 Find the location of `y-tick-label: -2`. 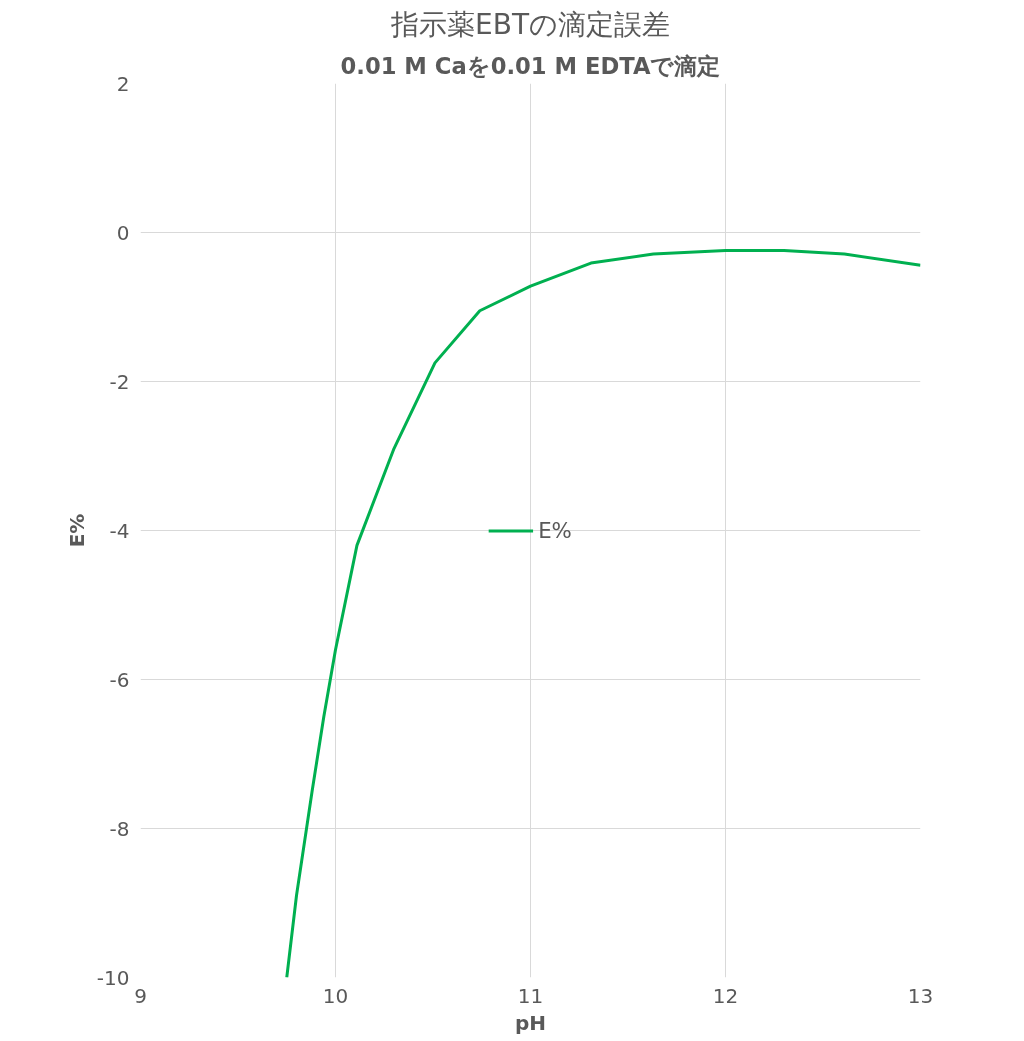

y-tick-label: -2 is located at coordinates (119, 381).